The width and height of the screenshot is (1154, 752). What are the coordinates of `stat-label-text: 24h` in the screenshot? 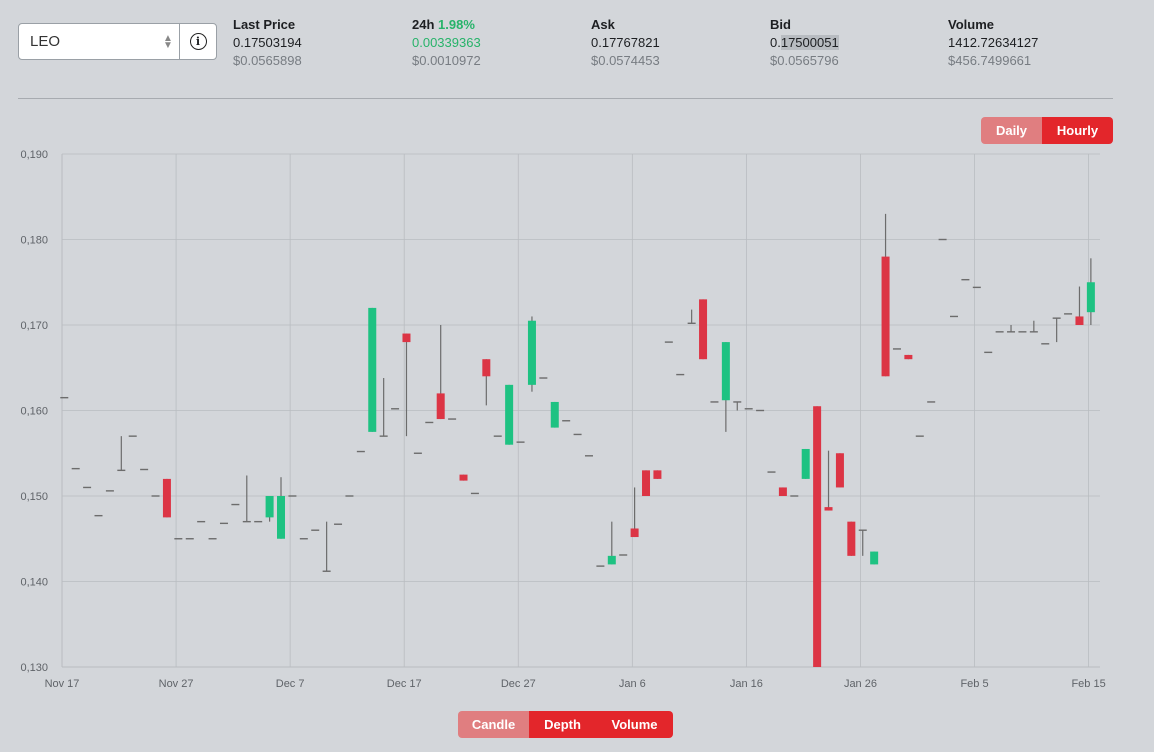 It's located at (423, 24).